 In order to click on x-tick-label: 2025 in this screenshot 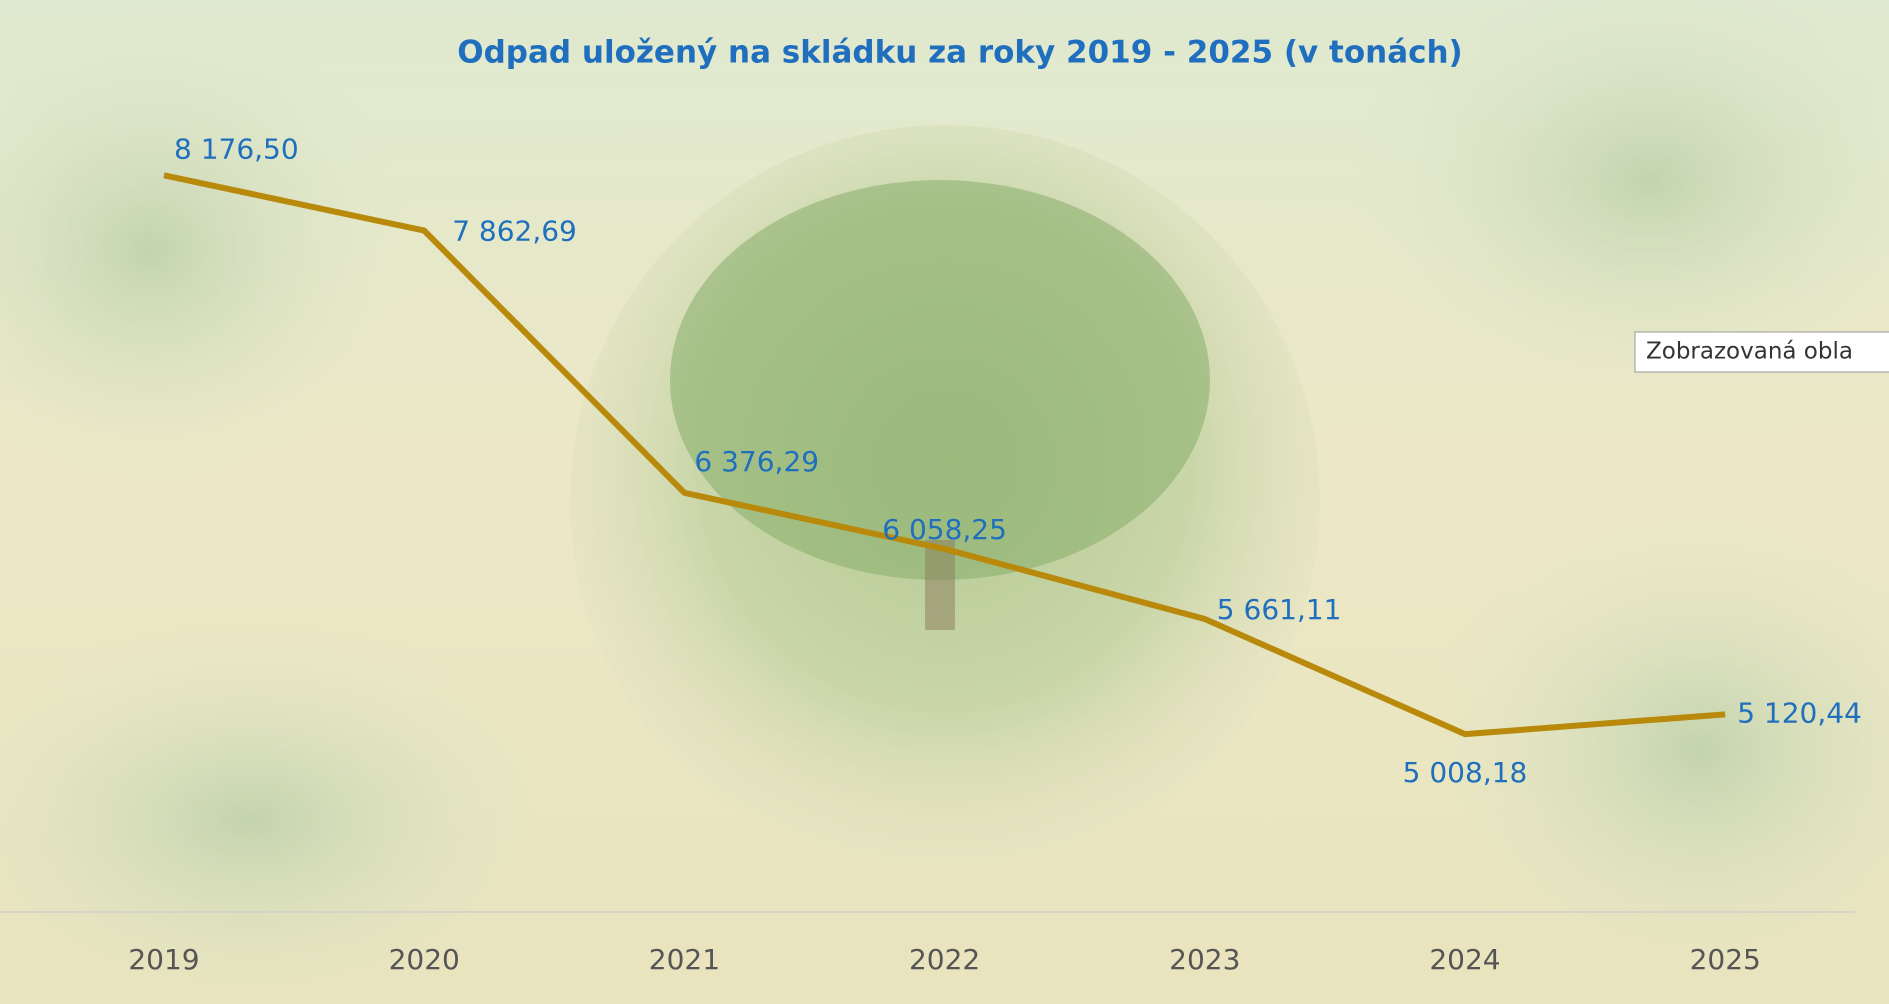, I will do `click(1725, 959)`.